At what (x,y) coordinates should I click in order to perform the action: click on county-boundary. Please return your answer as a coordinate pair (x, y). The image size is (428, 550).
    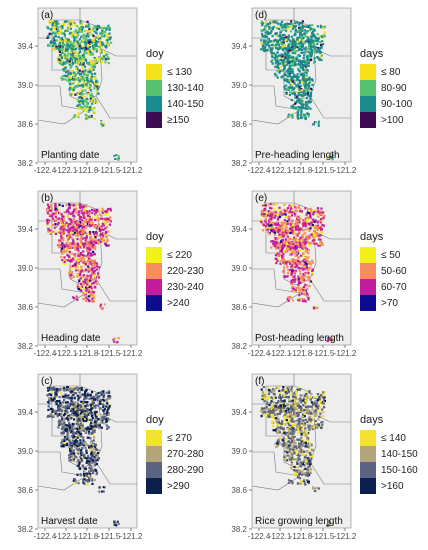
    Looking at the image, I should click on (273, 23).